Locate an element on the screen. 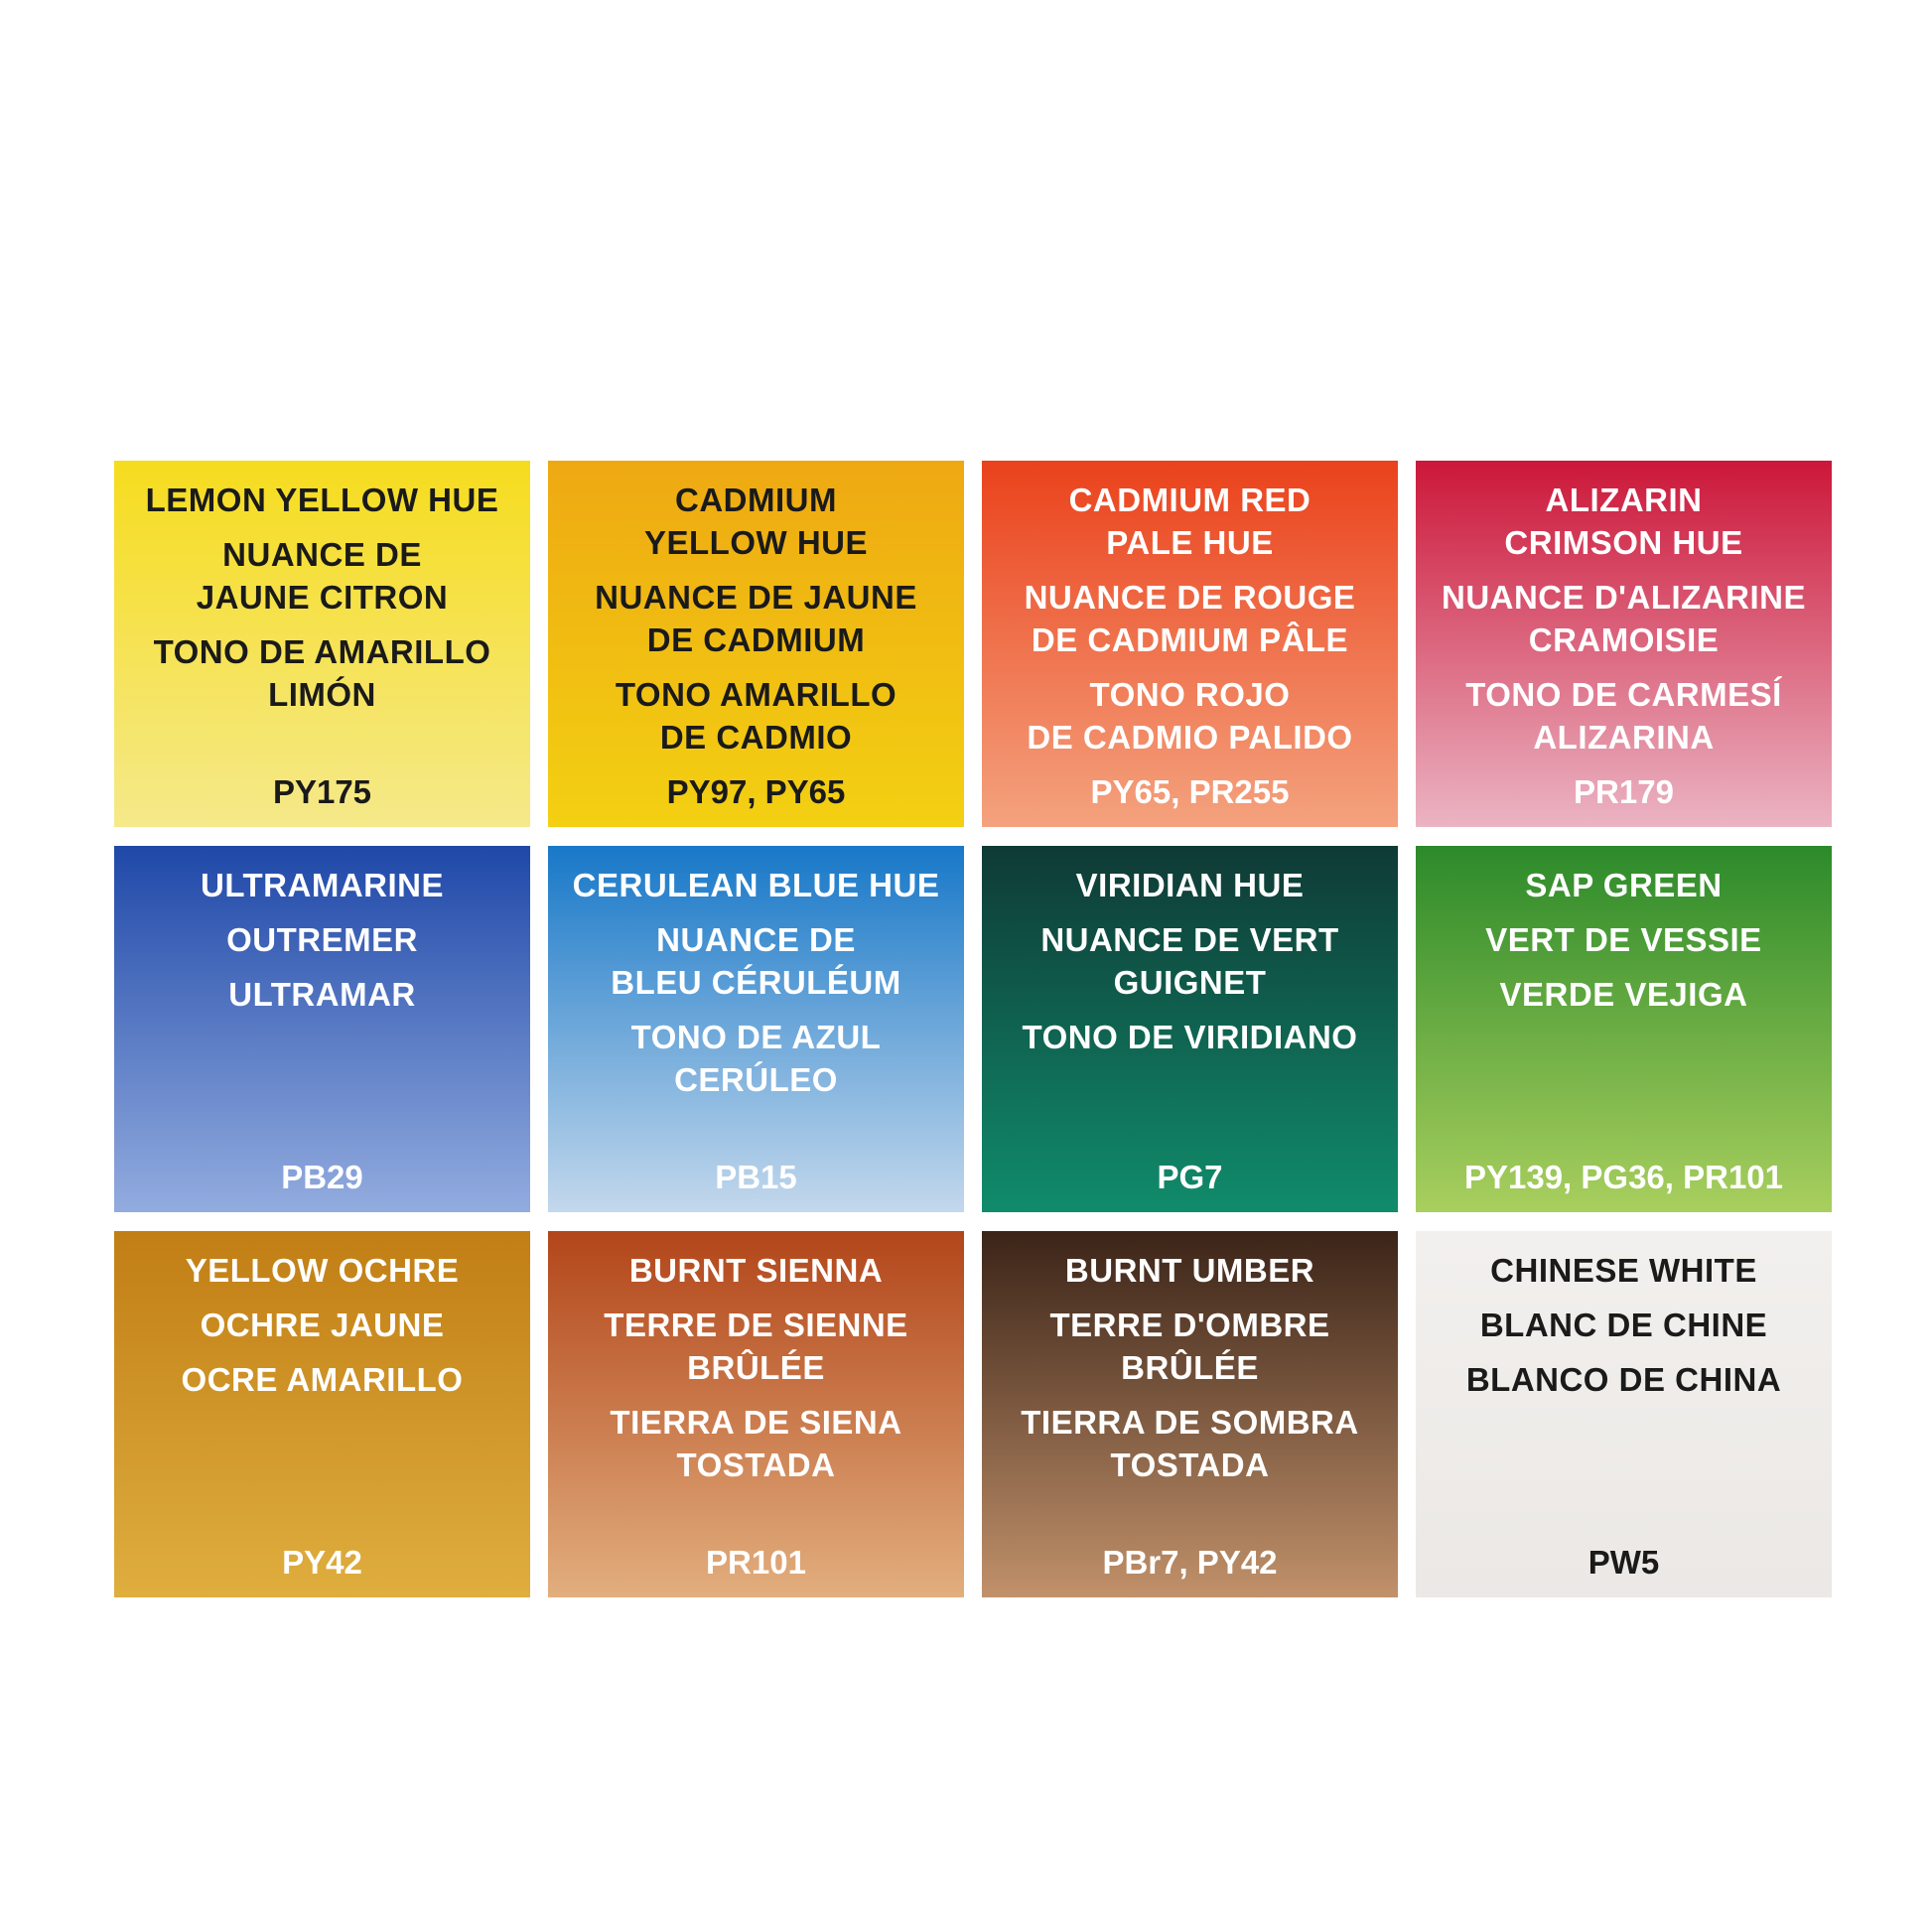 The image size is (1932, 1932). label-es: ULTRAMAR is located at coordinates (322, 995).